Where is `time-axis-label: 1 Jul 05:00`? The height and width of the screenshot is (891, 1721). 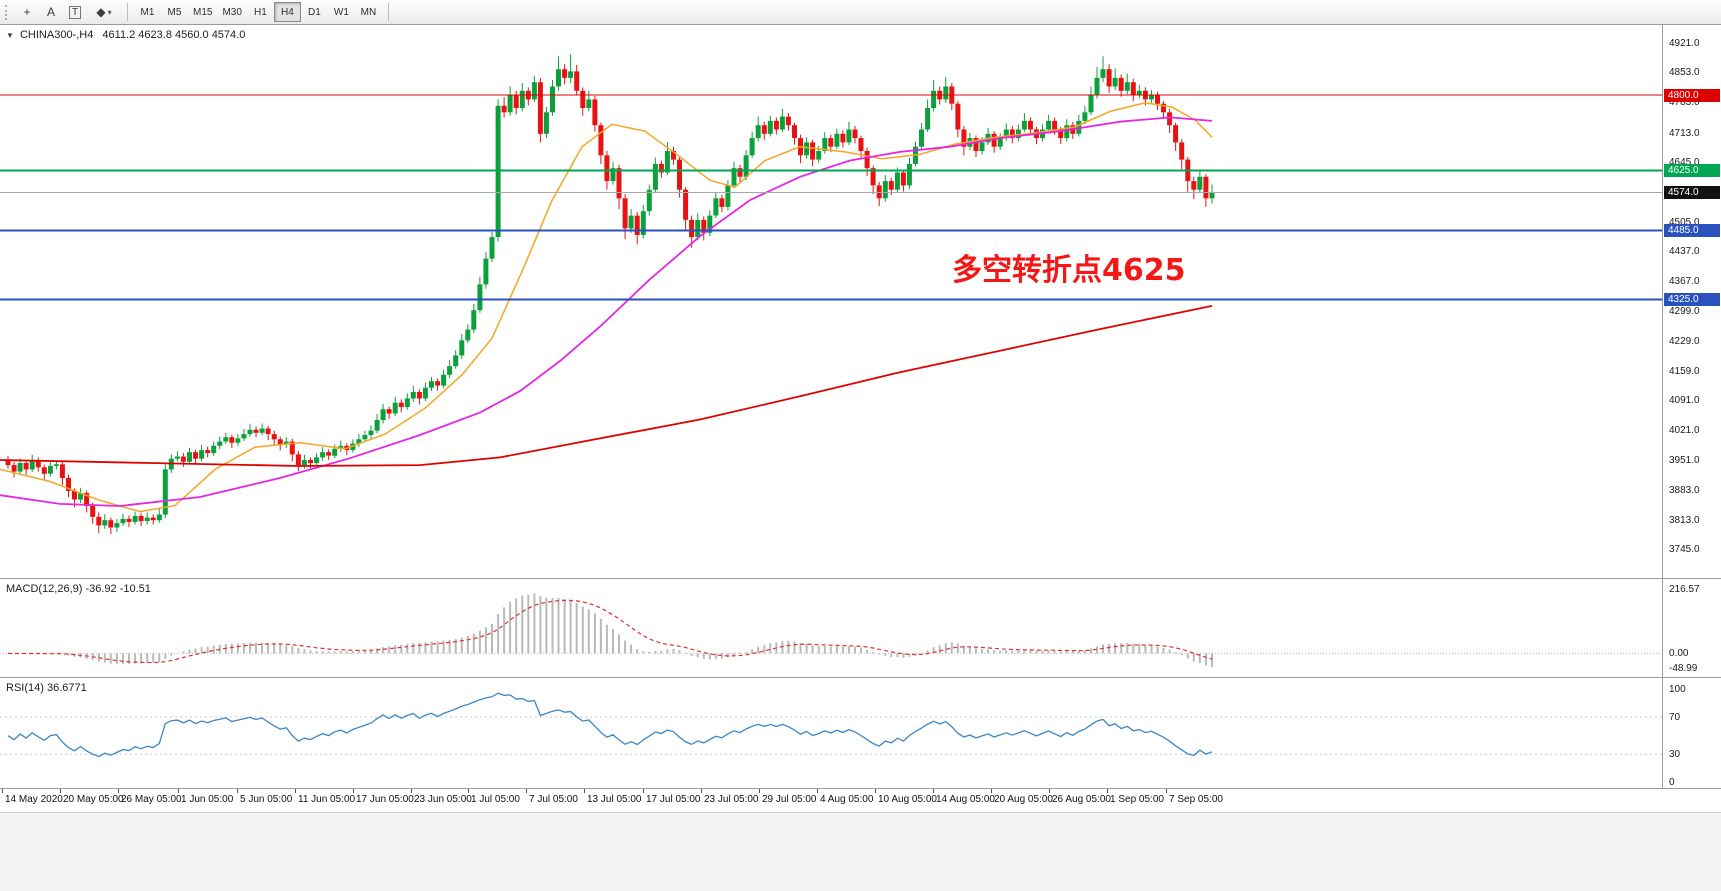 time-axis-label: 1 Jul 05:00 is located at coordinates (495, 799).